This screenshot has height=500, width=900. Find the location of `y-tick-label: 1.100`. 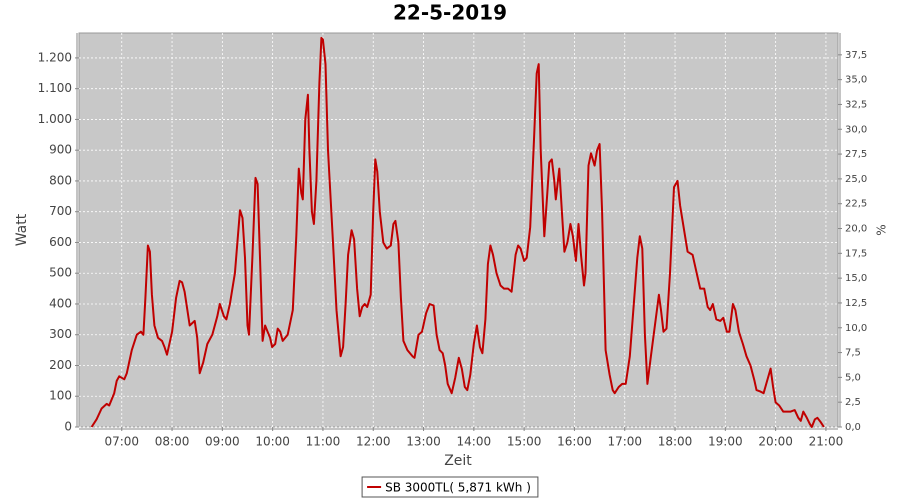

y-tick-label: 1.100 is located at coordinates (55, 88).